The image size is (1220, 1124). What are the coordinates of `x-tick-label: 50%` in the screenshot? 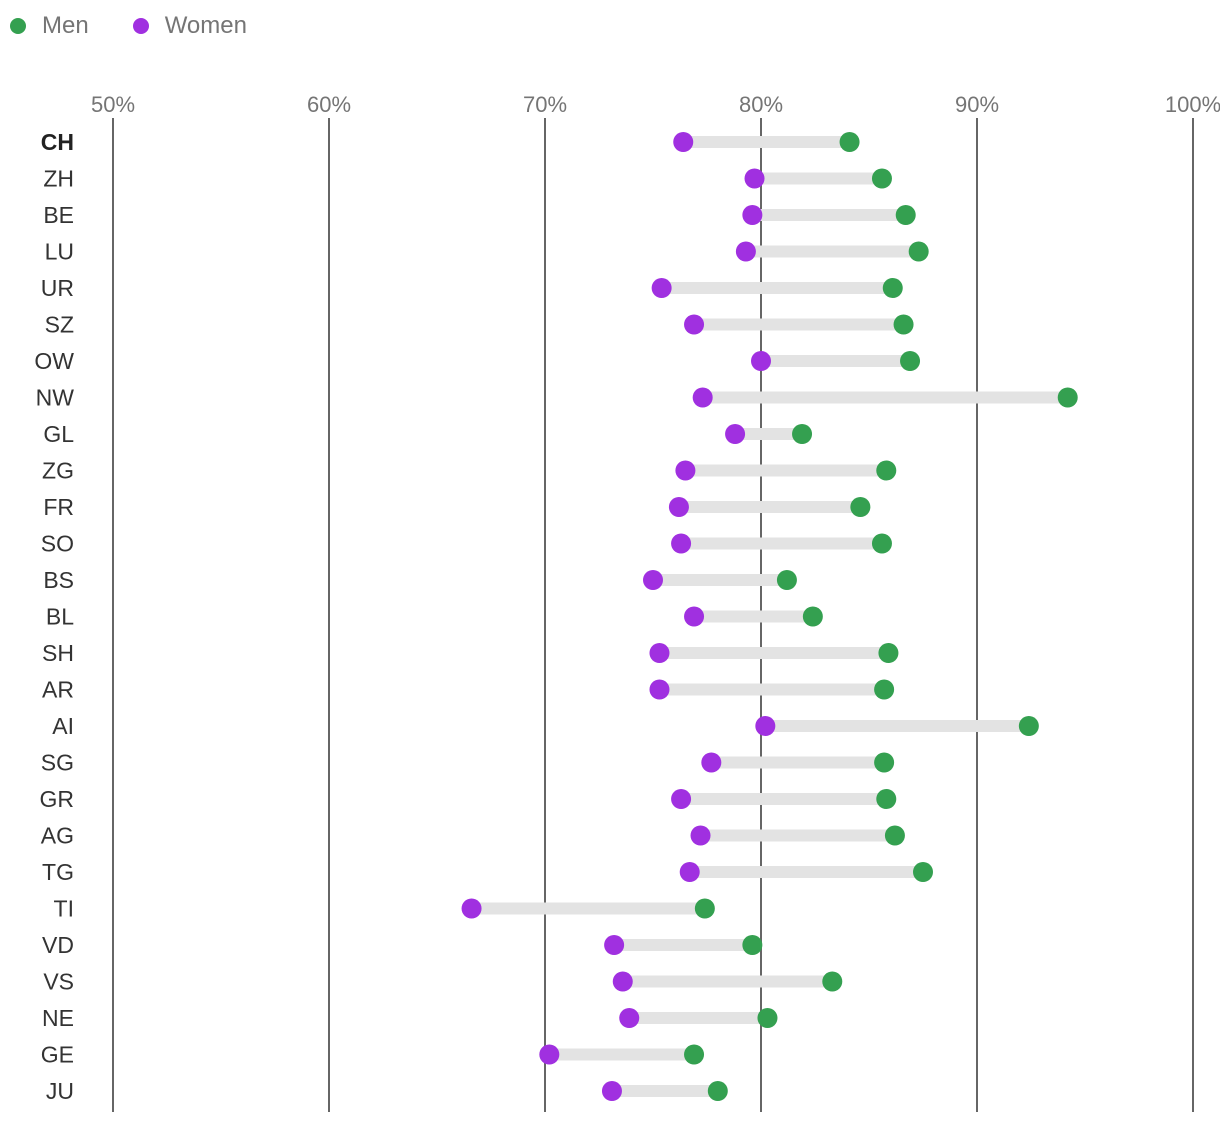 It's located at (113, 104).